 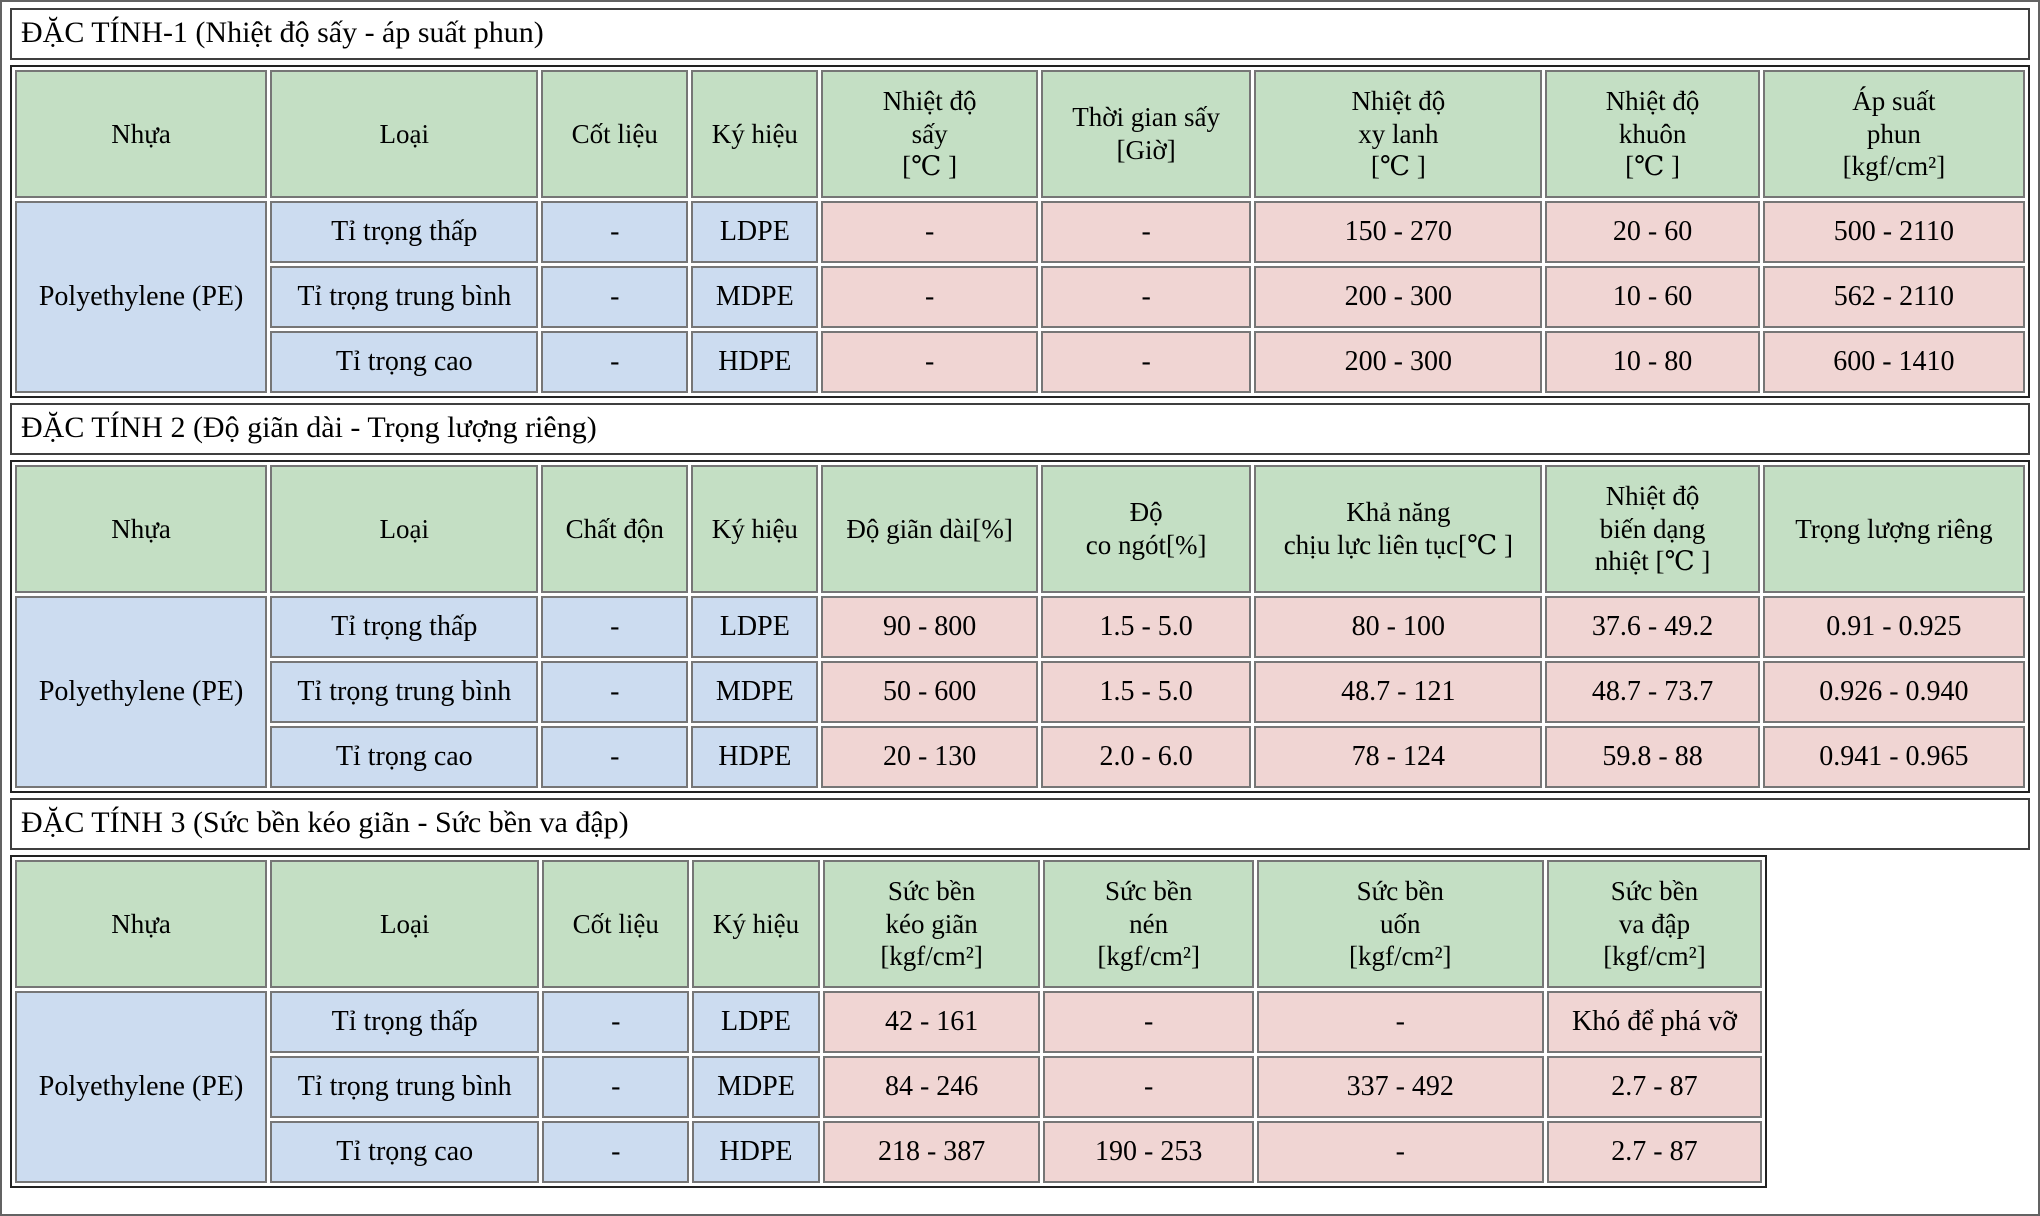 What do you see at coordinates (929, 627) in the screenshot?
I see `value-cell: 90 - 800` at bounding box center [929, 627].